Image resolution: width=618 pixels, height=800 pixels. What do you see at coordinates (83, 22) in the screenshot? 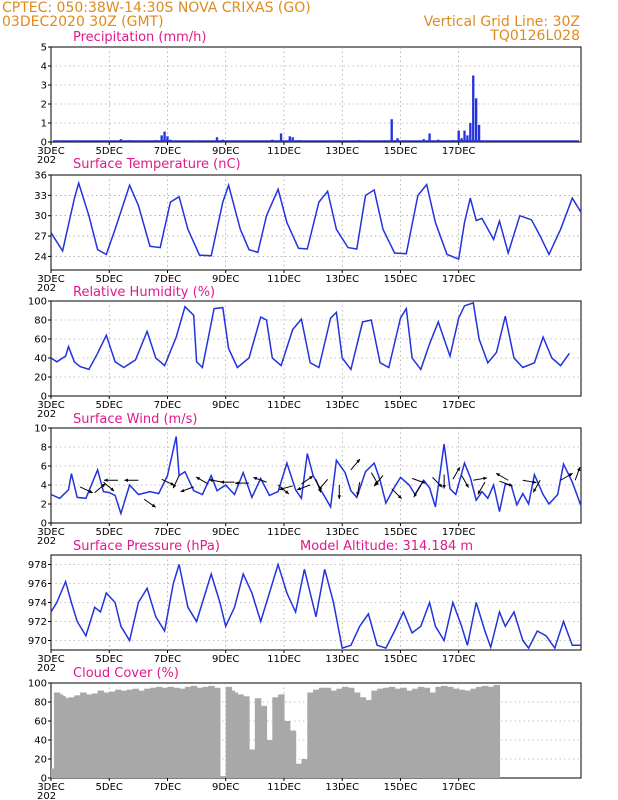
I see `header-date: 03DEC2020 30Z (GMT)` at bounding box center [83, 22].